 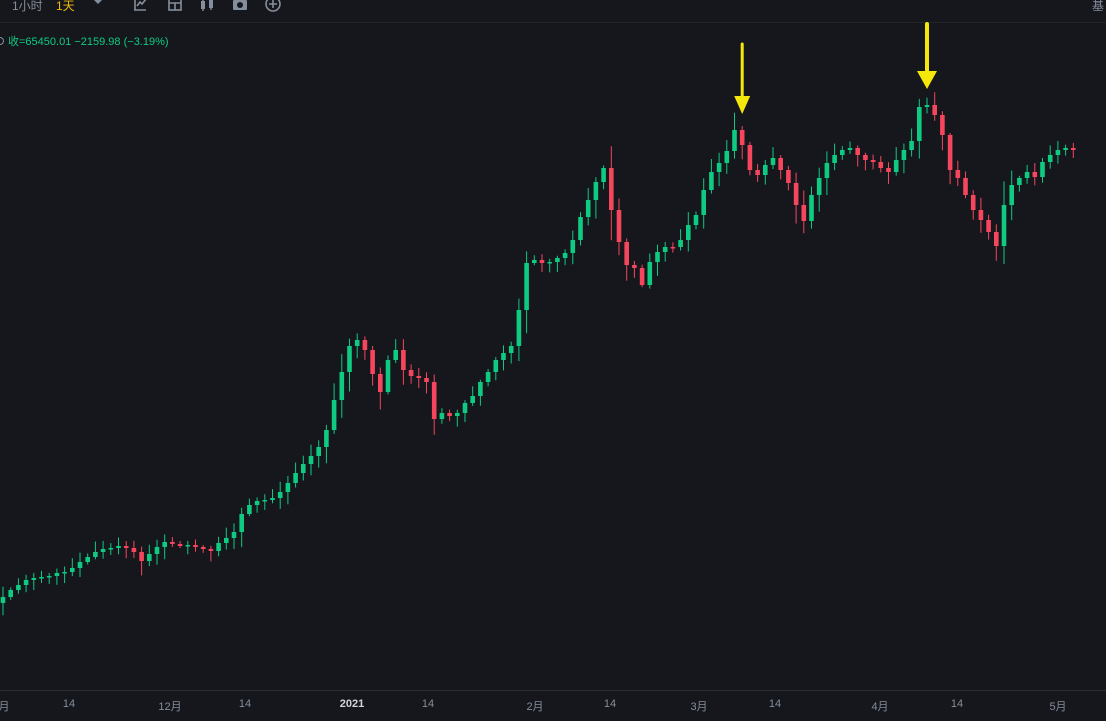 I want to click on right-label: 基, so click(x=1097, y=6).